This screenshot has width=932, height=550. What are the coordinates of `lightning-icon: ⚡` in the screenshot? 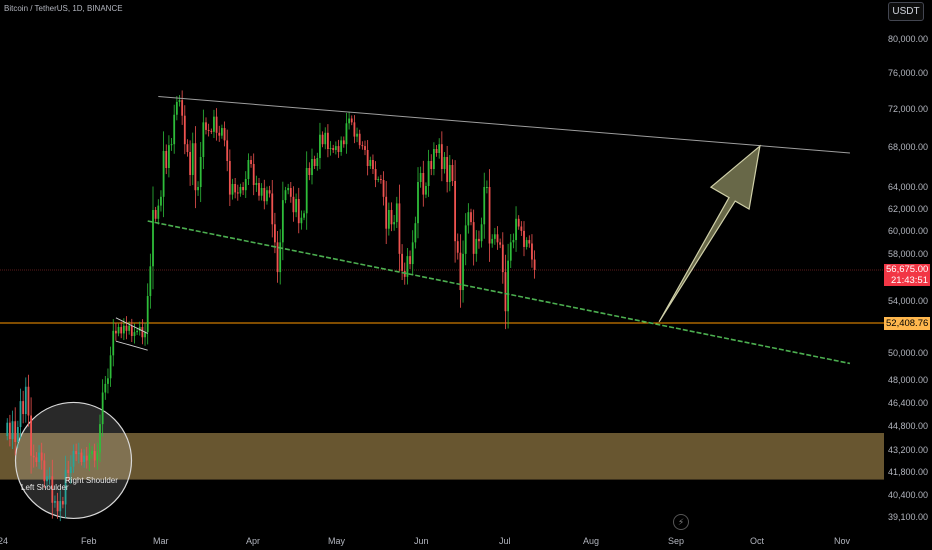 It's located at (681, 522).